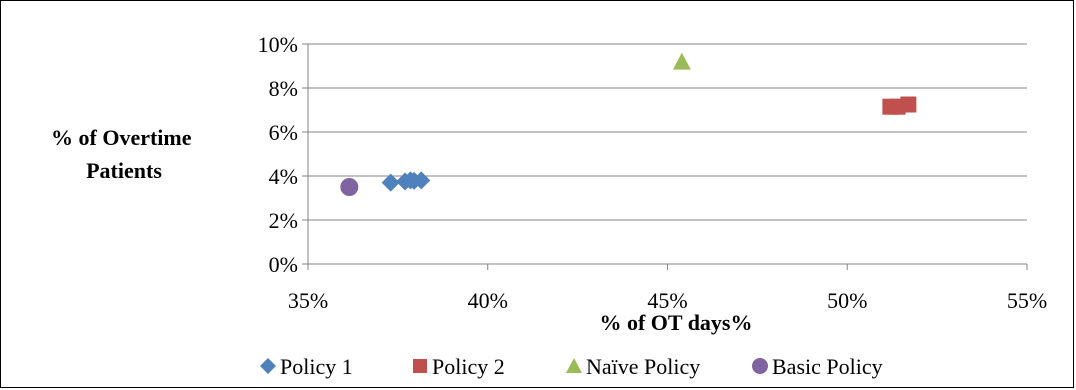  I want to click on legend-marker-na-ve-policy, so click(574, 365).